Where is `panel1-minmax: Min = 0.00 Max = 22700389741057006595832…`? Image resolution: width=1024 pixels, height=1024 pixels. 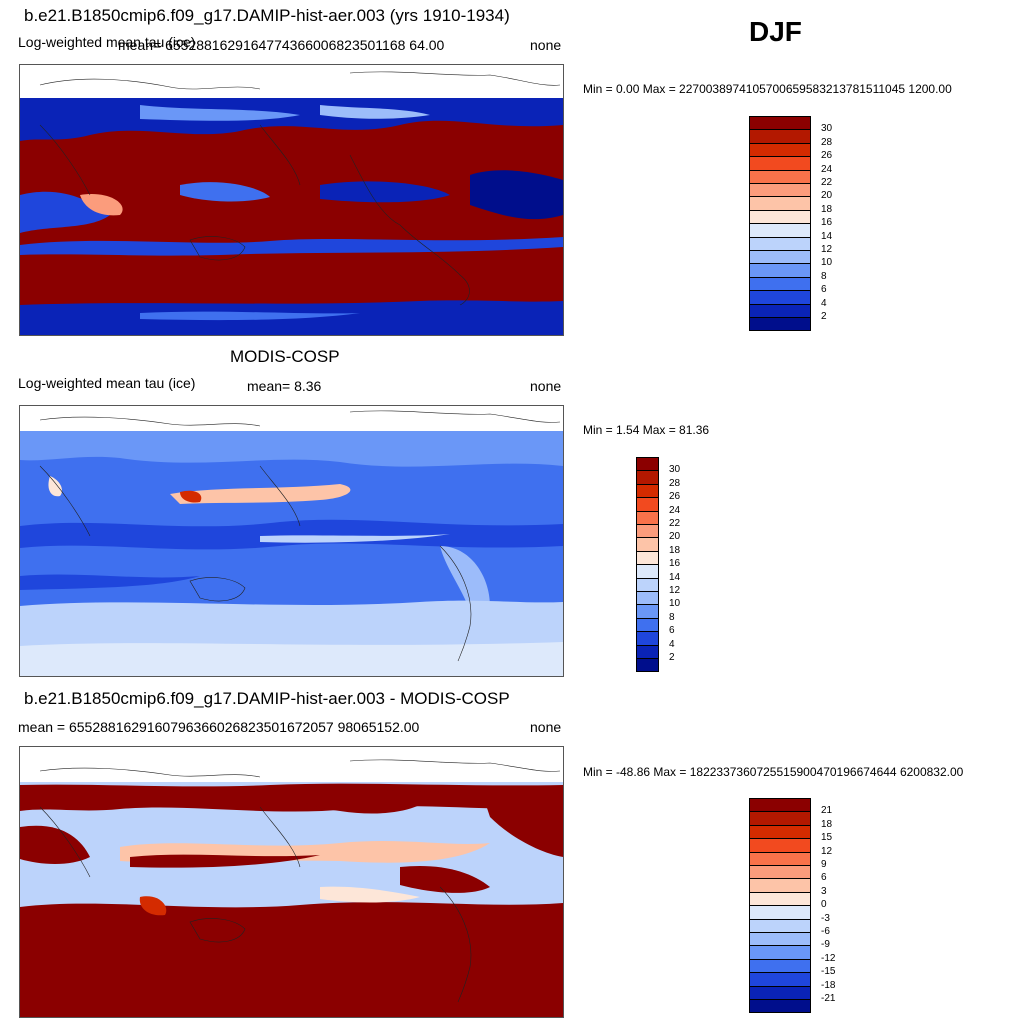 panel1-minmax: Min = 0.00 Max = 22700389741057006595832… is located at coordinates (767, 89).